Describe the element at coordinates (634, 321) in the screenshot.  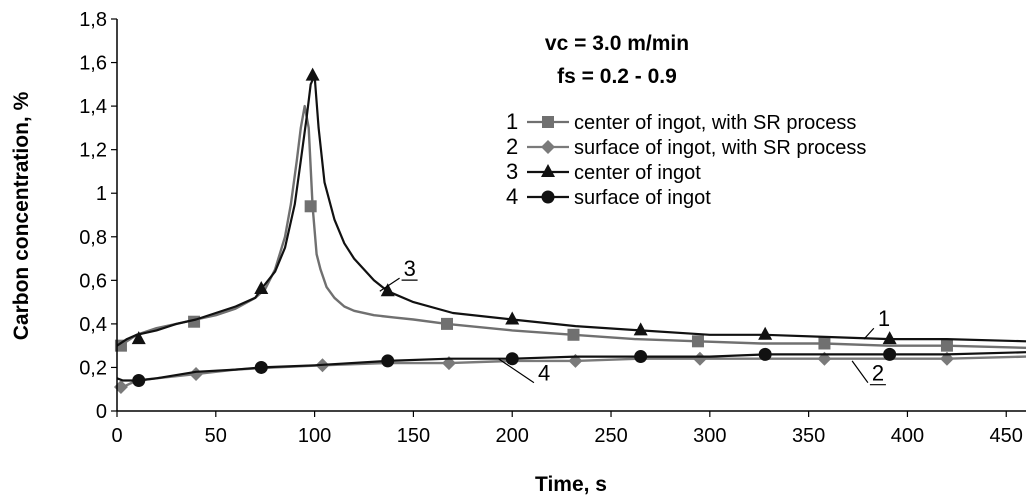
I see `callout-group: 1 2 3 4` at that location.